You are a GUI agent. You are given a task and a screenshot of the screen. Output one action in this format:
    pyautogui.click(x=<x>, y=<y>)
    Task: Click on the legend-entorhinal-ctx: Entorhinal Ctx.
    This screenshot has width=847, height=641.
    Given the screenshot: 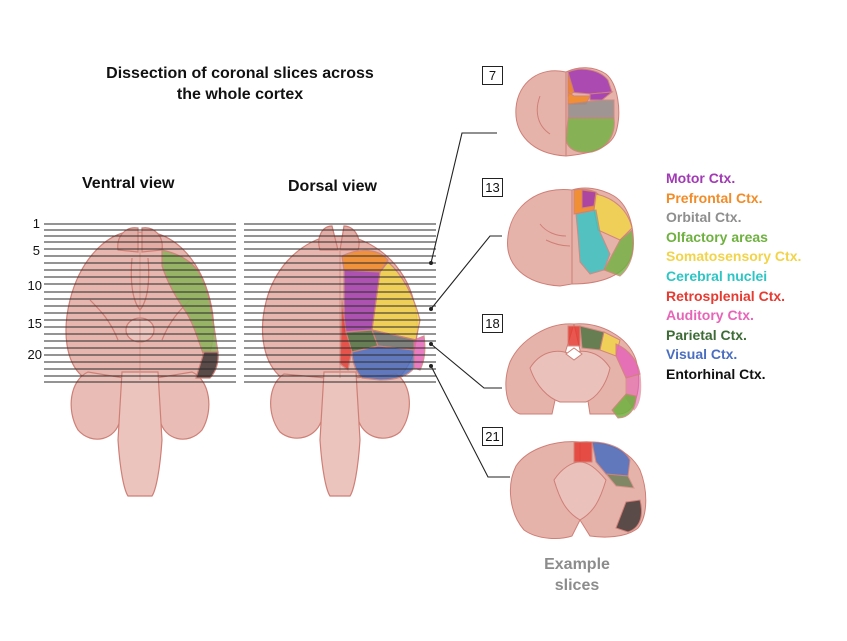 What is the action you would take?
    pyautogui.click(x=716, y=373)
    